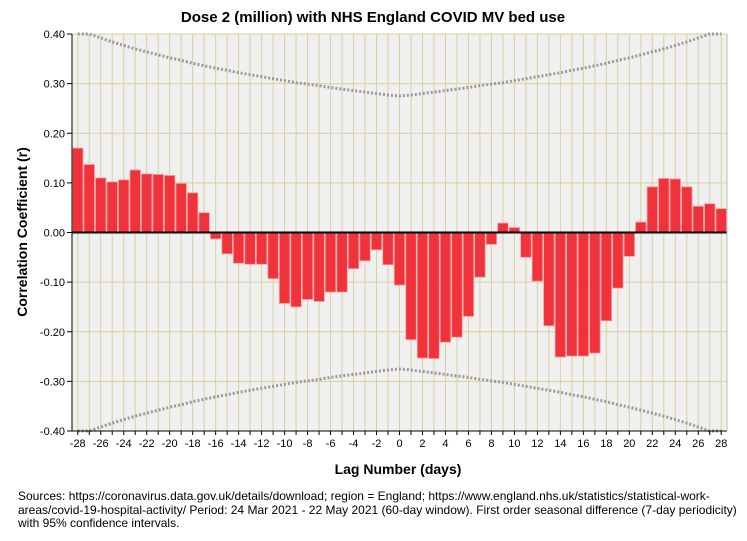 This screenshot has width=747, height=541. What do you see at coordinates (399, 400) in the screenshot?
I see `lower-confidence-limit` at bounding box center [399, 400].